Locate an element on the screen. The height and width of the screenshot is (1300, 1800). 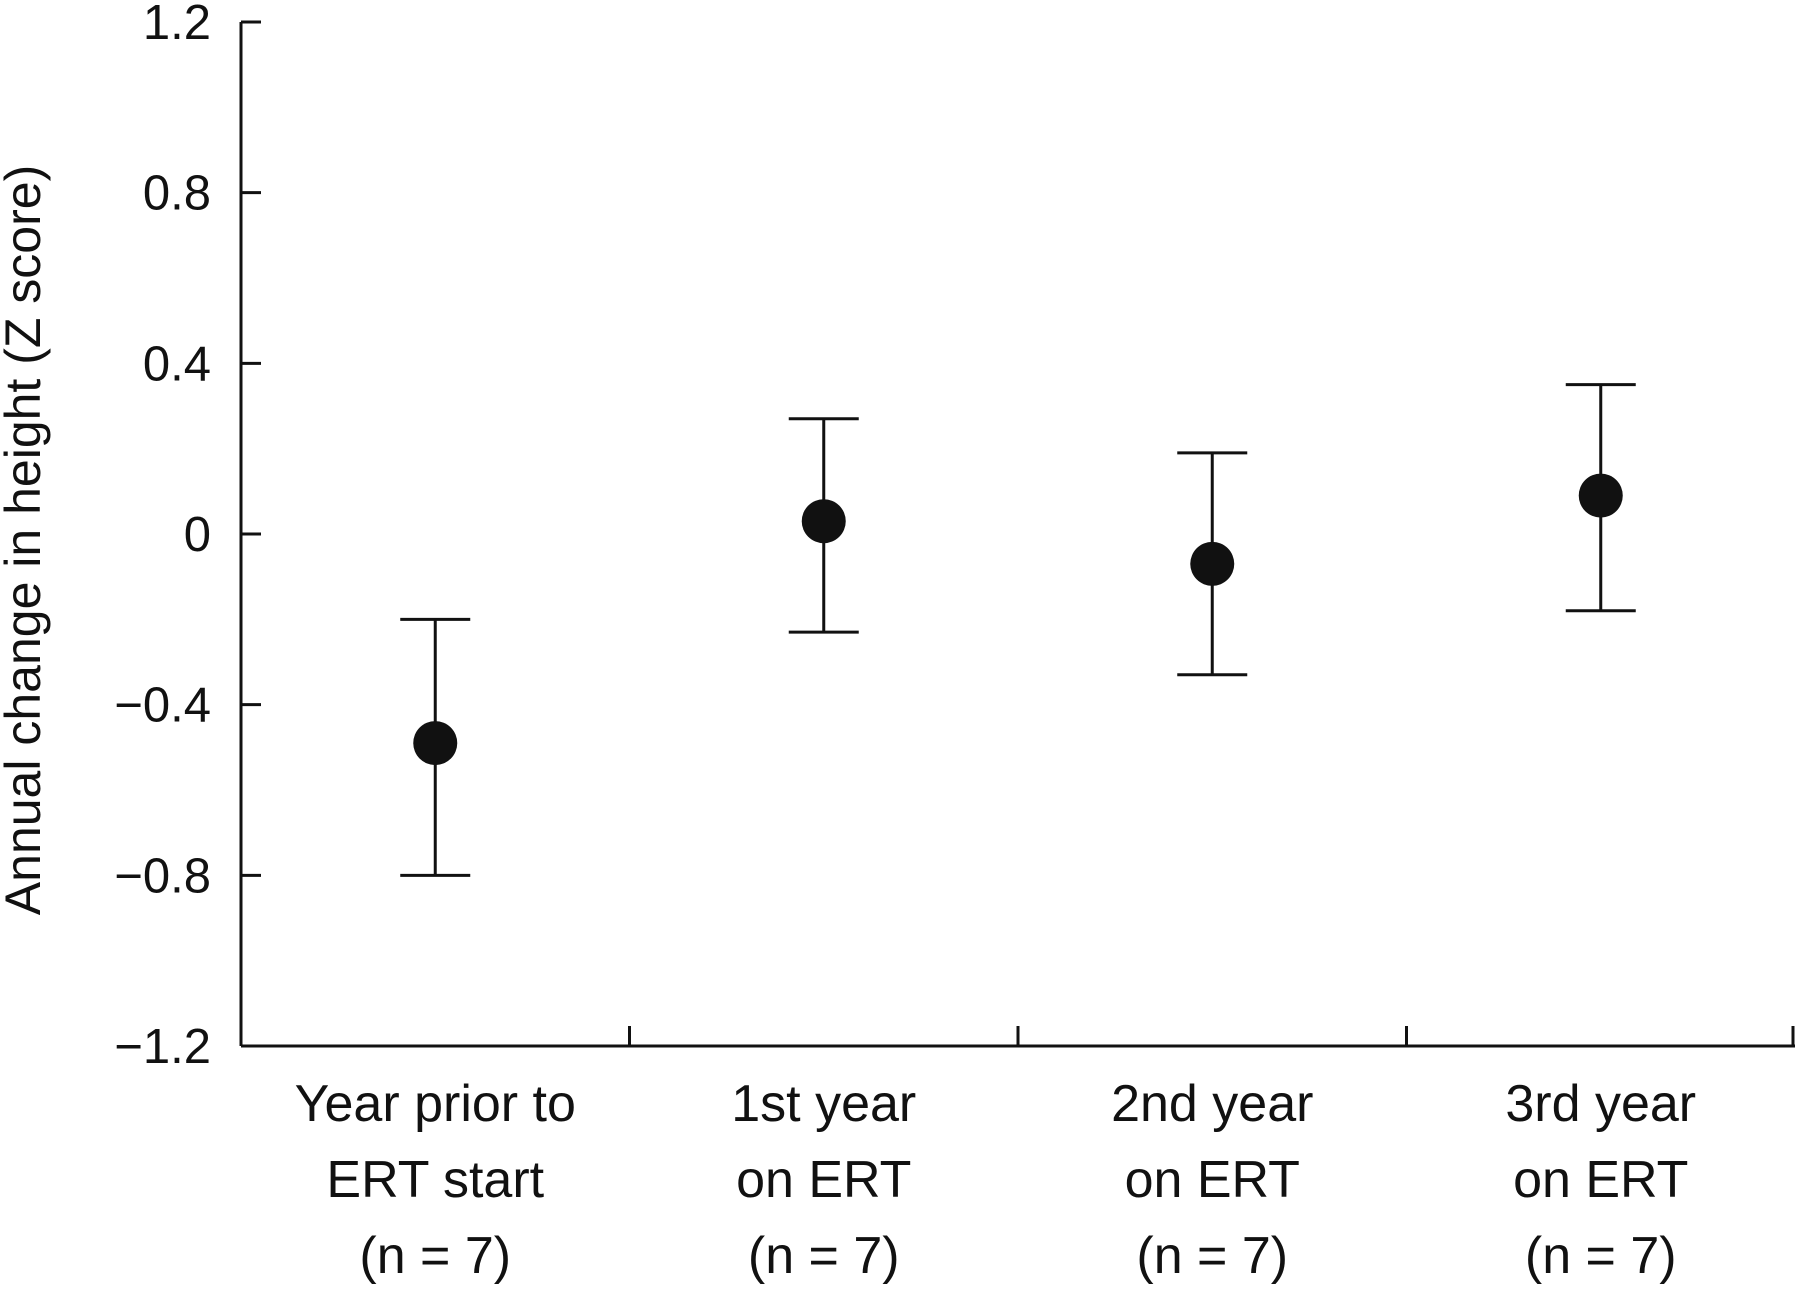
y-axis-label: Annual change in height (Z score) is located at coordinates (25, 540).